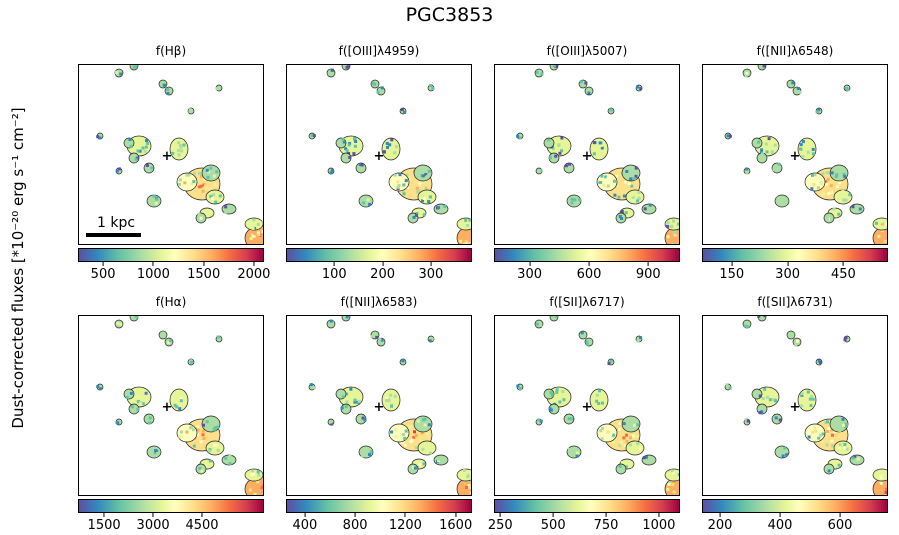 The width and height of the screenshot is (899, 535). What do you see at coordinates (379, 506) in the screenshot?
I see `colorbar` at bounding box center [379, 506].